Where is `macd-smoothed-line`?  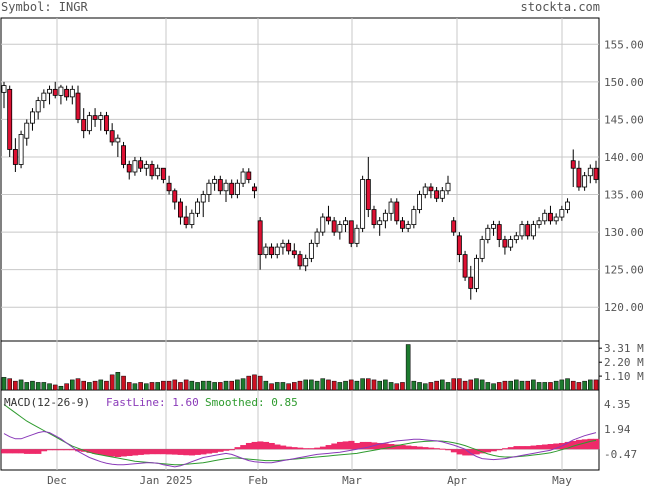
macd-smoothed-line is located at coordinates (300, 435).